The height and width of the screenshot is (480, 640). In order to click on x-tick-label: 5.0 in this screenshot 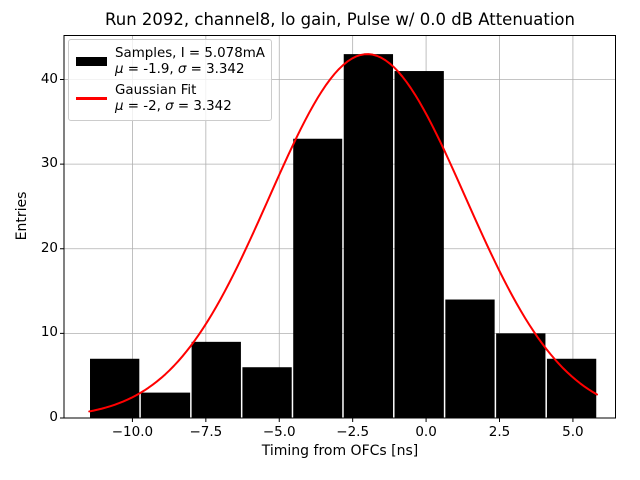, I will do `click(573, 432)`.